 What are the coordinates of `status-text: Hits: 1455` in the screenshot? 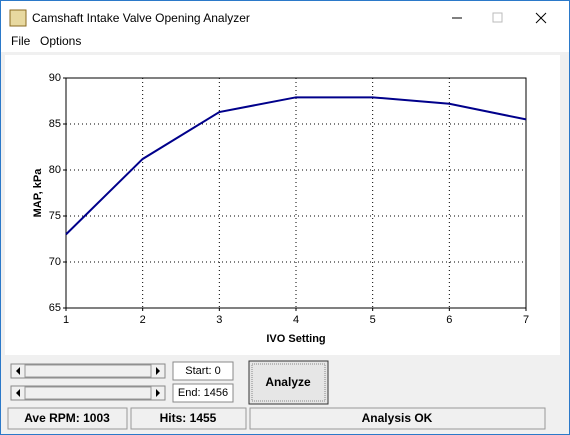 It's located at (188, 418).